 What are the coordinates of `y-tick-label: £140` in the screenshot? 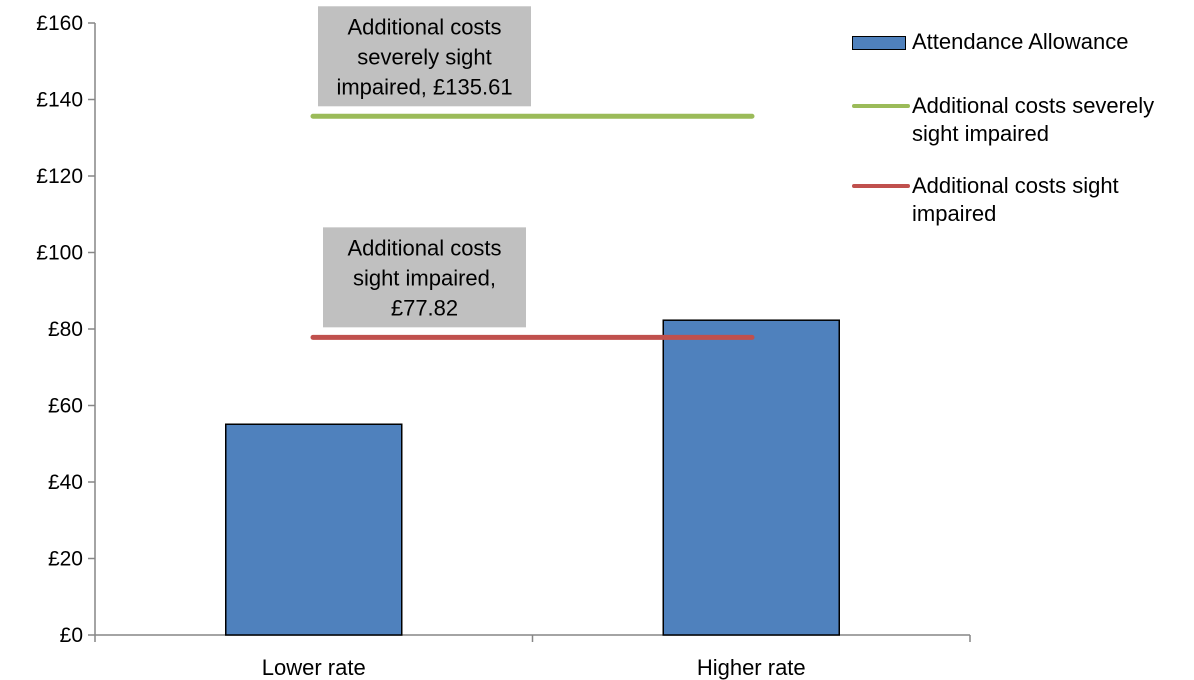 It's located at (59, 100).